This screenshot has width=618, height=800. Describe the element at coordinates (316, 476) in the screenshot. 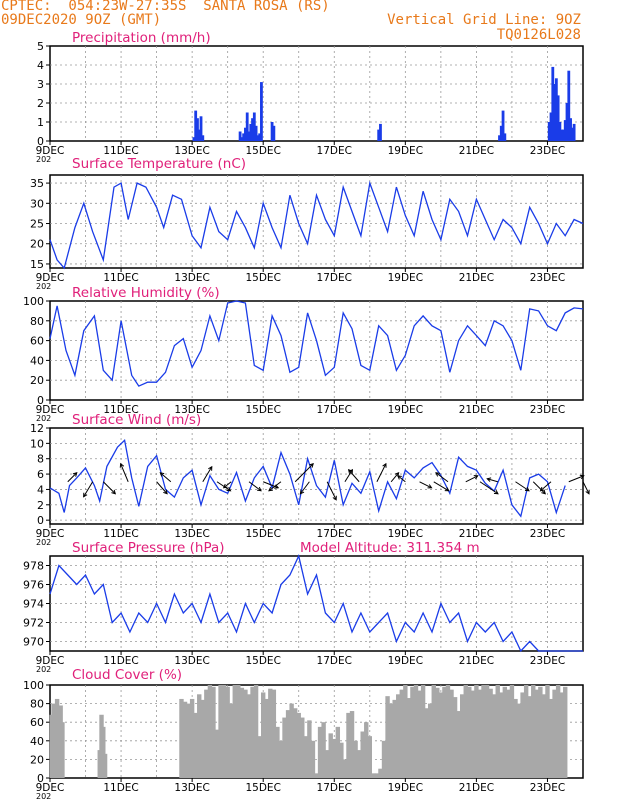

I see `wind-frame` at that location.